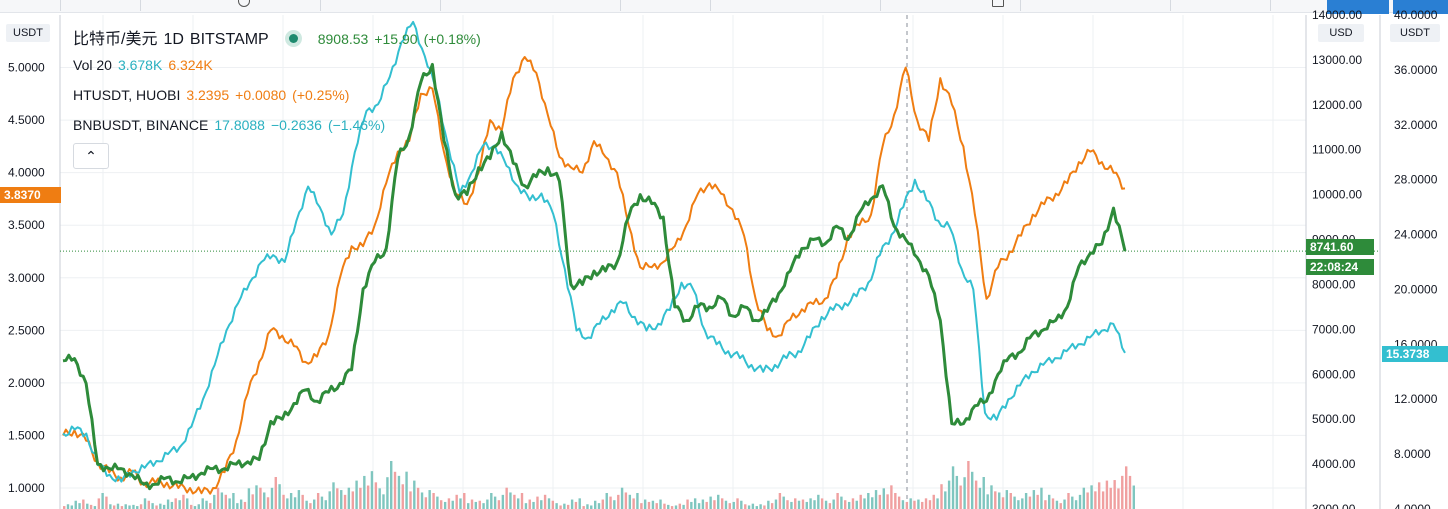  Describe the element at coordinates (1416, 399) in the screenshot. I see `bnb-tick-label: 12.0000` at that location.